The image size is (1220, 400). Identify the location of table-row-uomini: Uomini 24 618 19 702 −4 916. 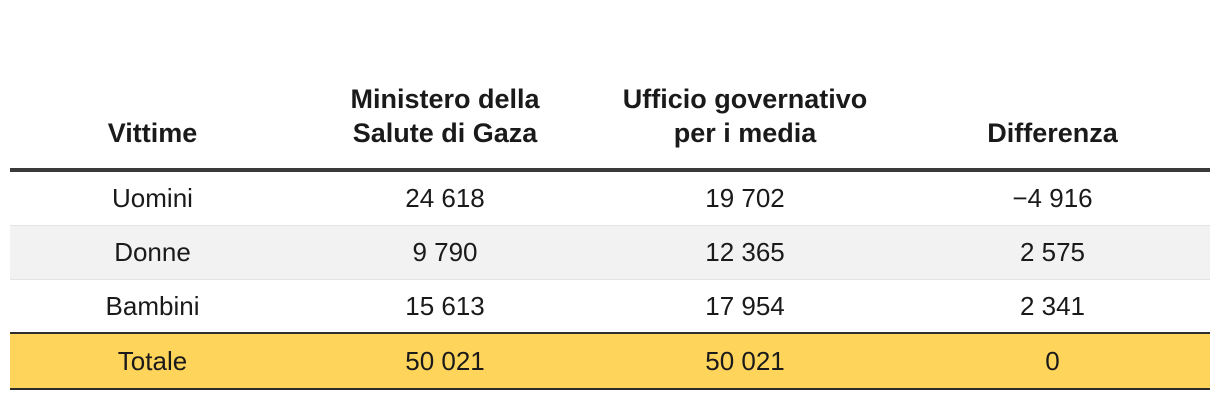
(610, 199).